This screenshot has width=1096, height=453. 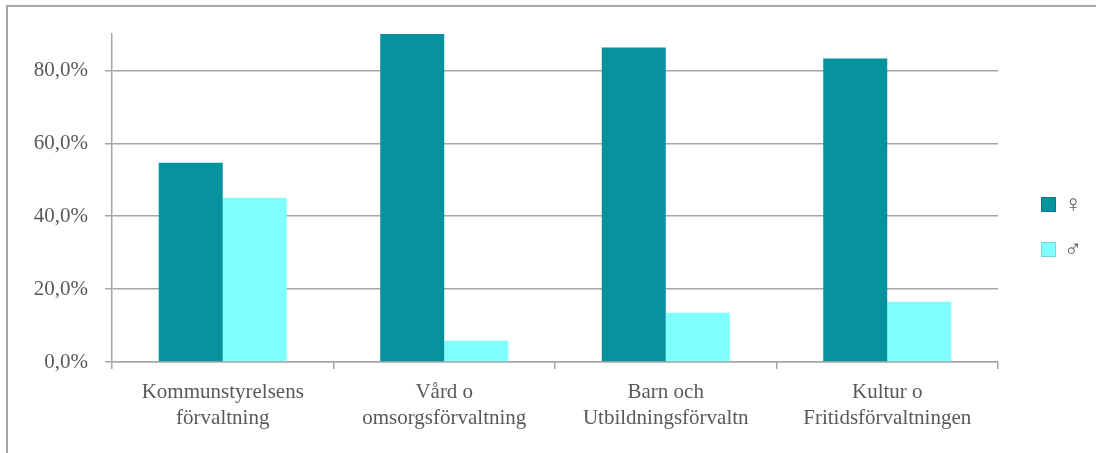 What do you see at coordinates (66, 360) in the screenshot?
I see `y-tick-label: 0,0%` at bounding box center [66, 360].